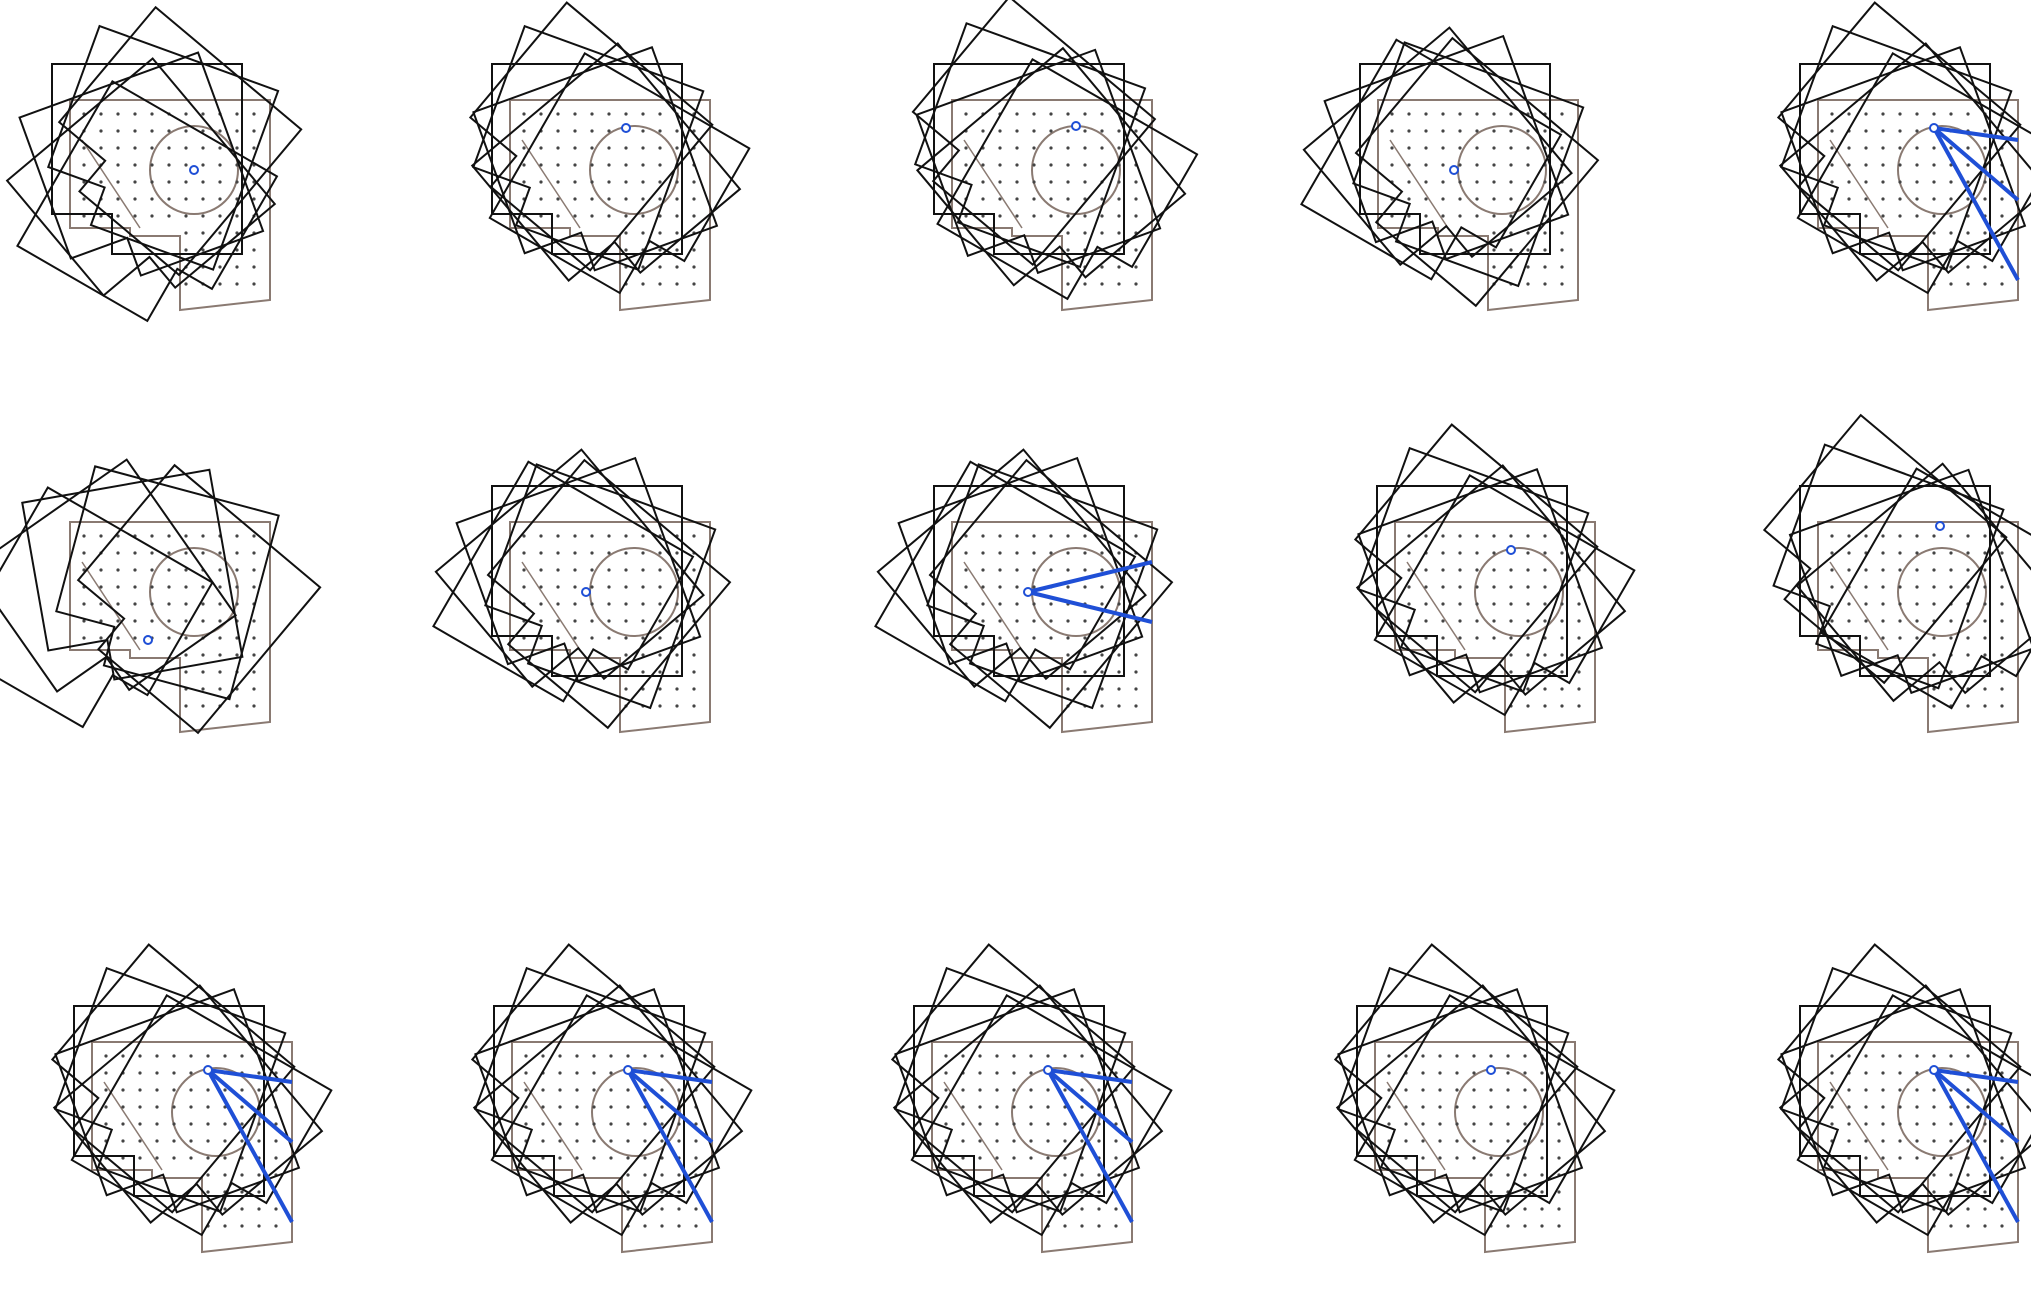 The image size is (2031, 1296). Describe the element at coordinates (1494, 578) in the screenshot. I see `panel-r2c4` at that location.